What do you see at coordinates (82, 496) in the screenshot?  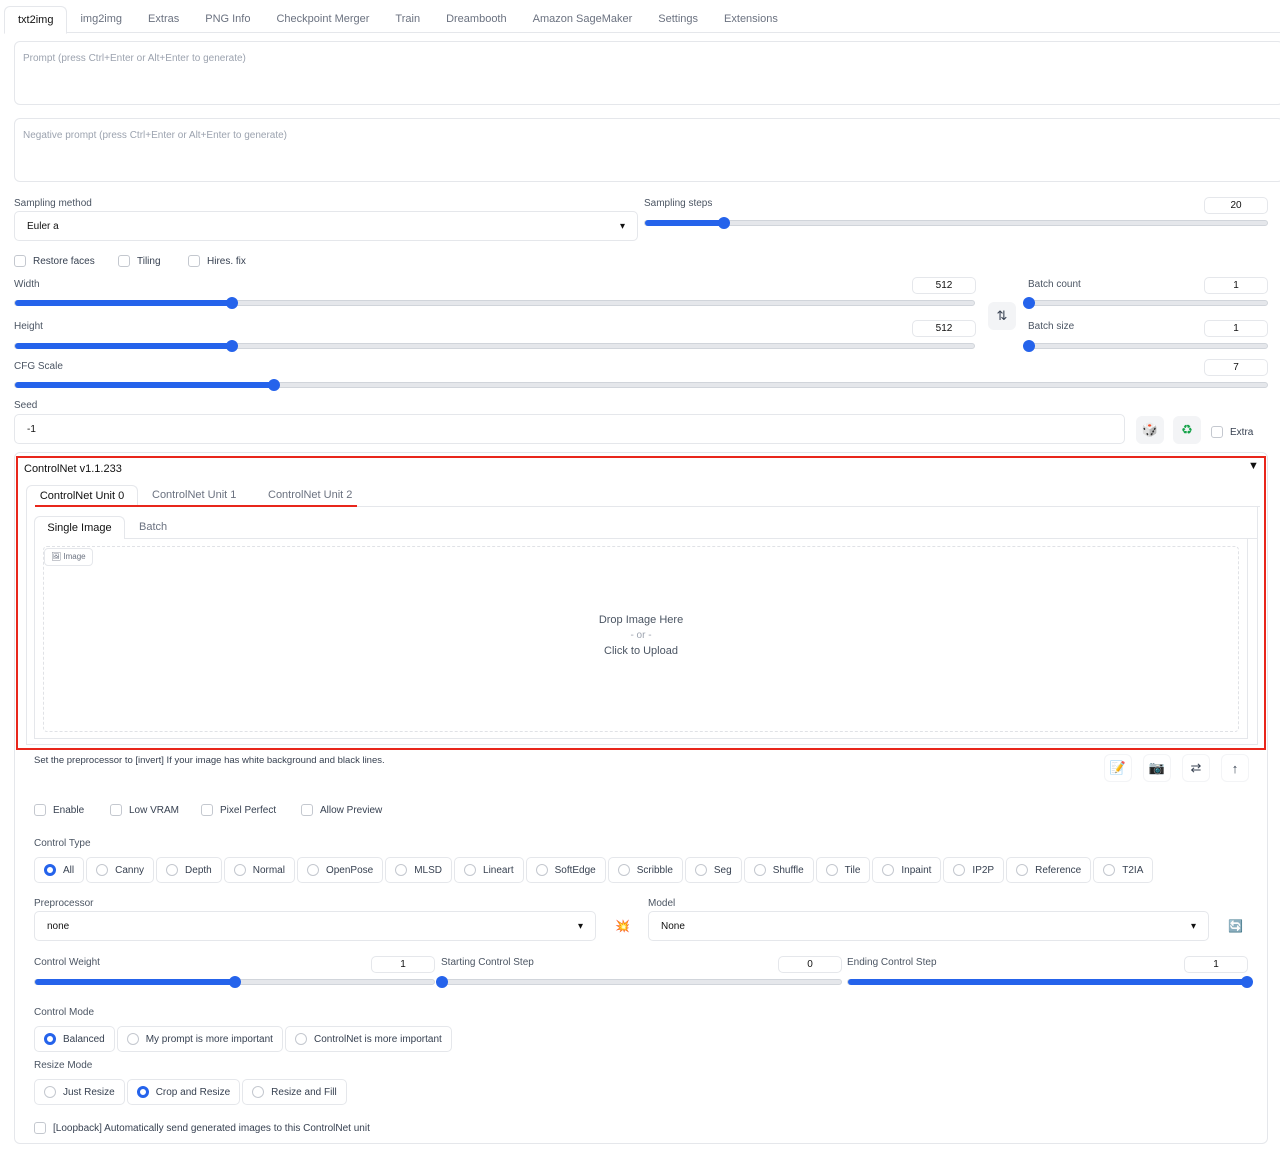 I see `tab-controlnet-unit-0: ControlNet Unit 0` at bounding box center [82, 496].